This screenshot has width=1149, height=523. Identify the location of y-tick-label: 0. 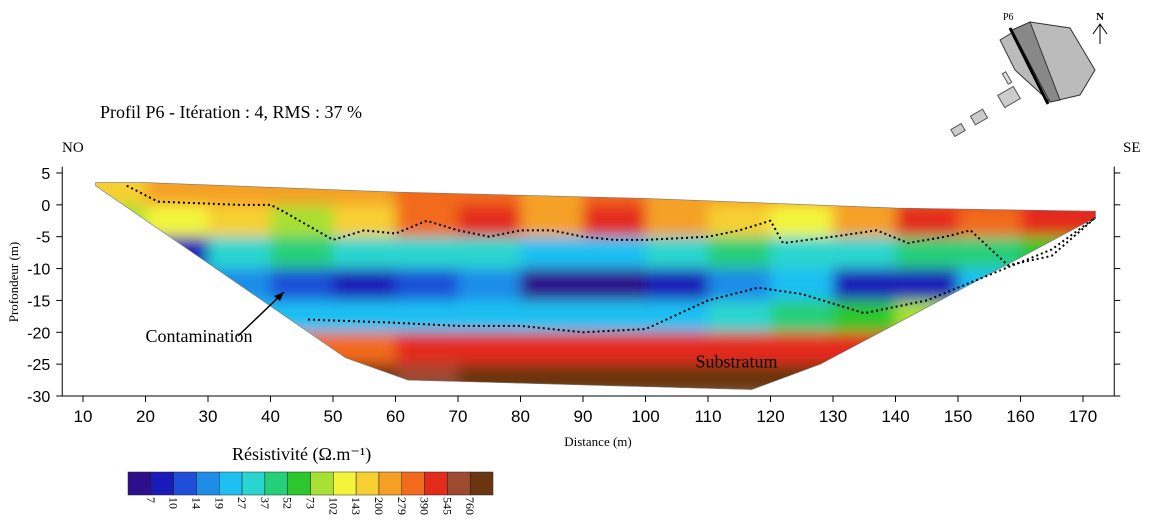
(45, 206).